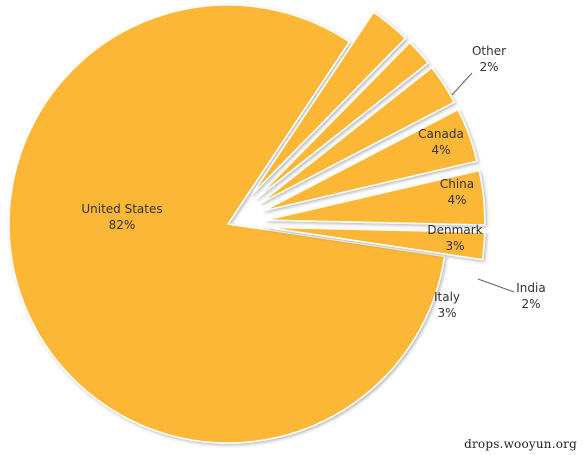 The width and height of the screenshot is (583, 455). What do you see at coordinates (496, 285) in the screenshot?
I see `leader-line-india` at bounding box center [496, 285].